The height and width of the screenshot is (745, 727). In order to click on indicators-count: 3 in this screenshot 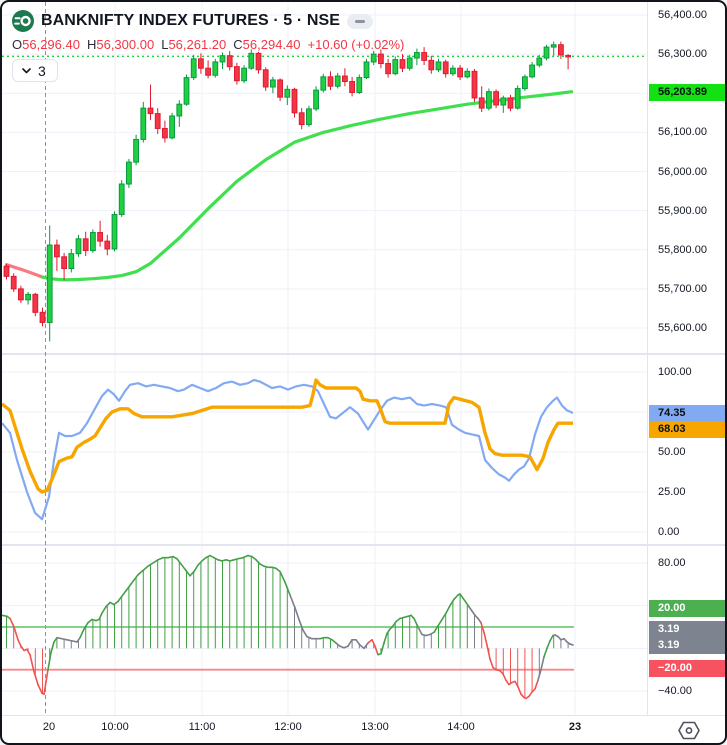, I will do `click(42, 70)`.